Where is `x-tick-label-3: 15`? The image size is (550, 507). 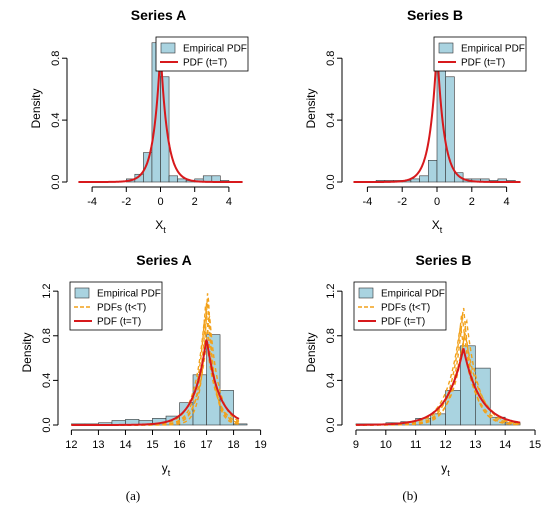 x-tick-label-3: 15 is located at coordinates (152, 445).